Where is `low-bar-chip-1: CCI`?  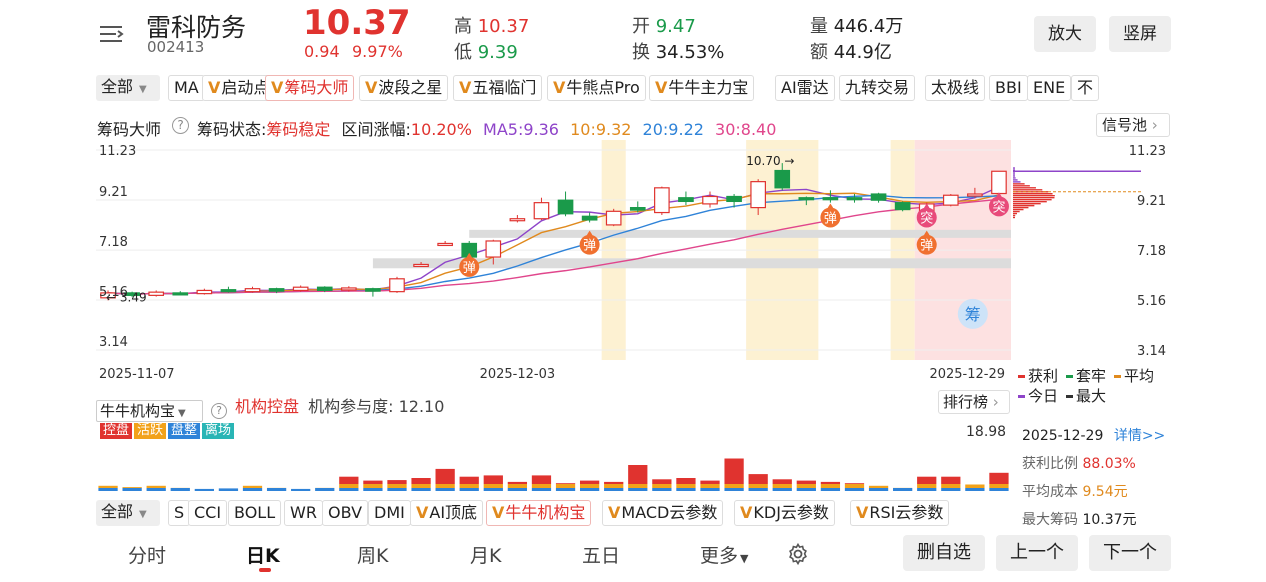 low-bar-chip-1: CCI is located at coordinates (208, 513).